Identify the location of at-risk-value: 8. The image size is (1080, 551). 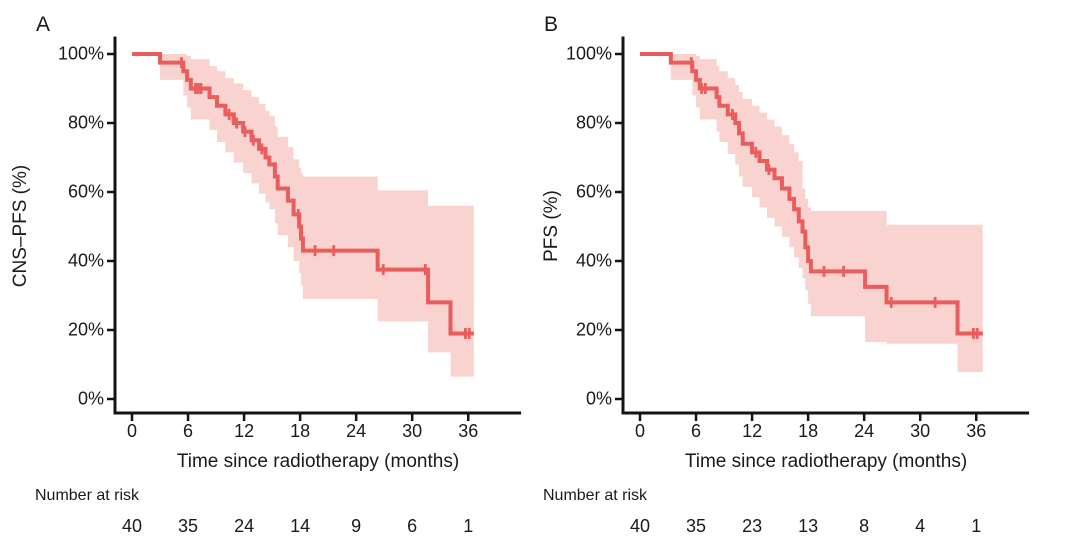
(864, 526).